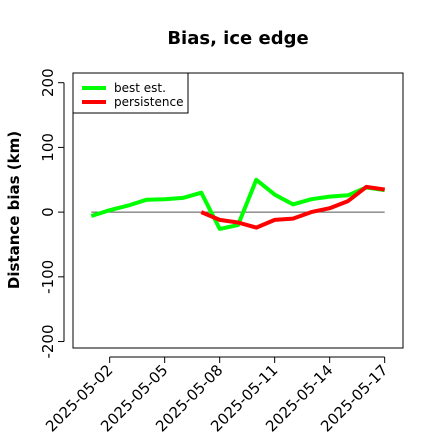 The image size is (440, 440). Describe the element at coordinates (48, 342) in the screenshot. I see `y-tick-label: -200` at that location.